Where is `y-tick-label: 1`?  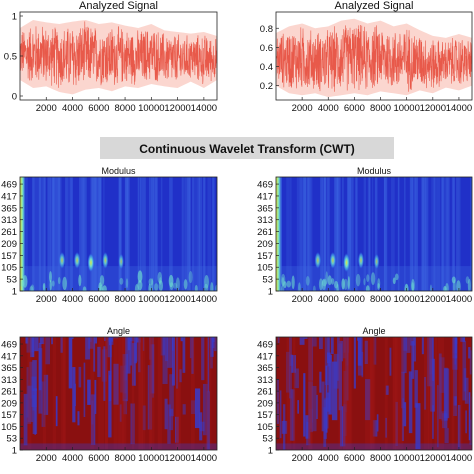 y-tick-label: 1 is located at coordinates (14, 451).